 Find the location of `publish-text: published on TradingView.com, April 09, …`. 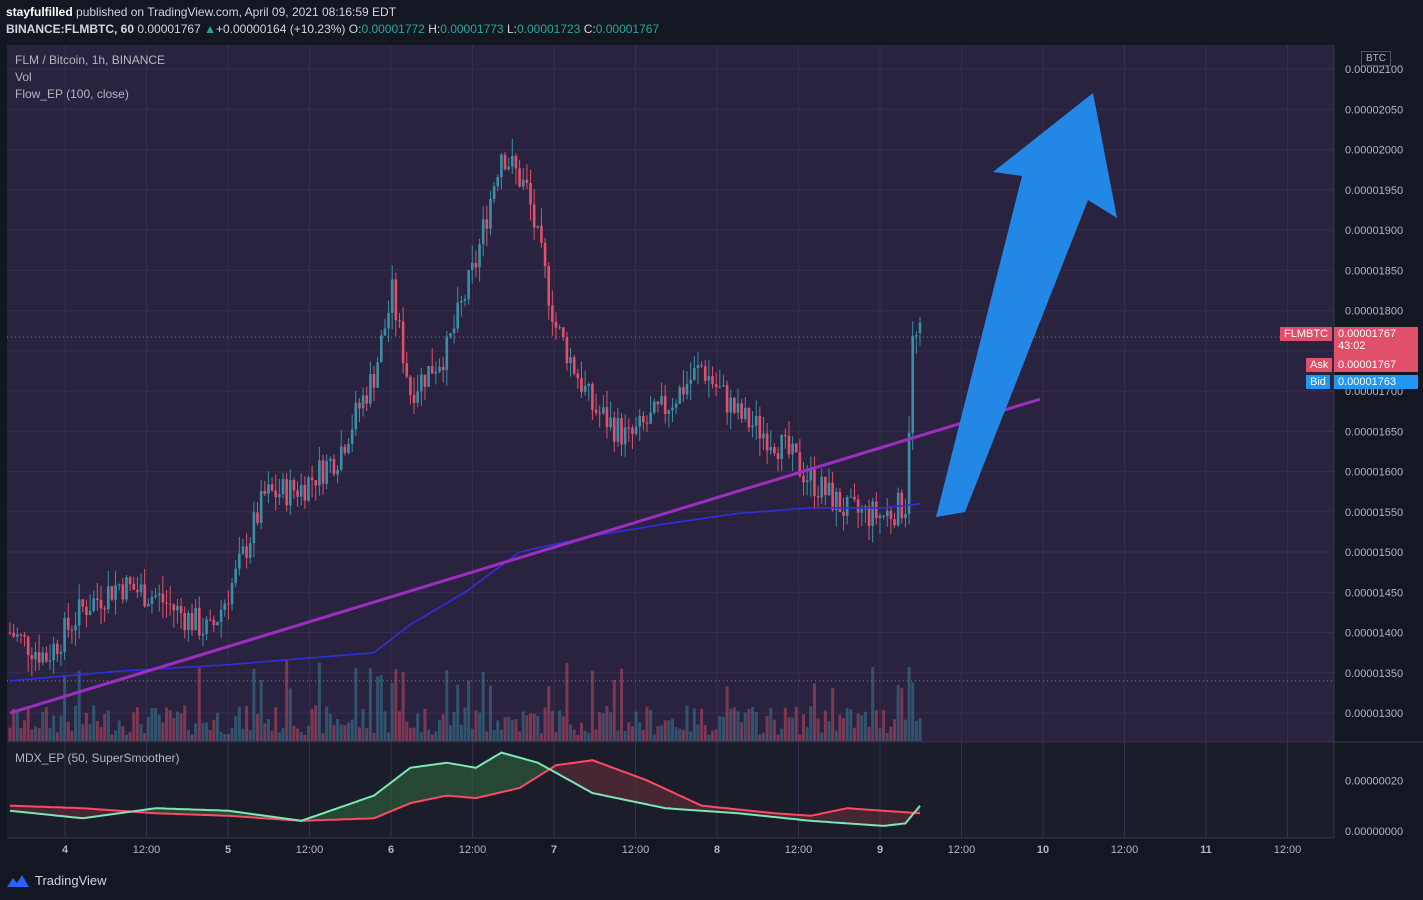

publish-text: published on TradingView.com, April 09, … is located at coordinates (236, 12).